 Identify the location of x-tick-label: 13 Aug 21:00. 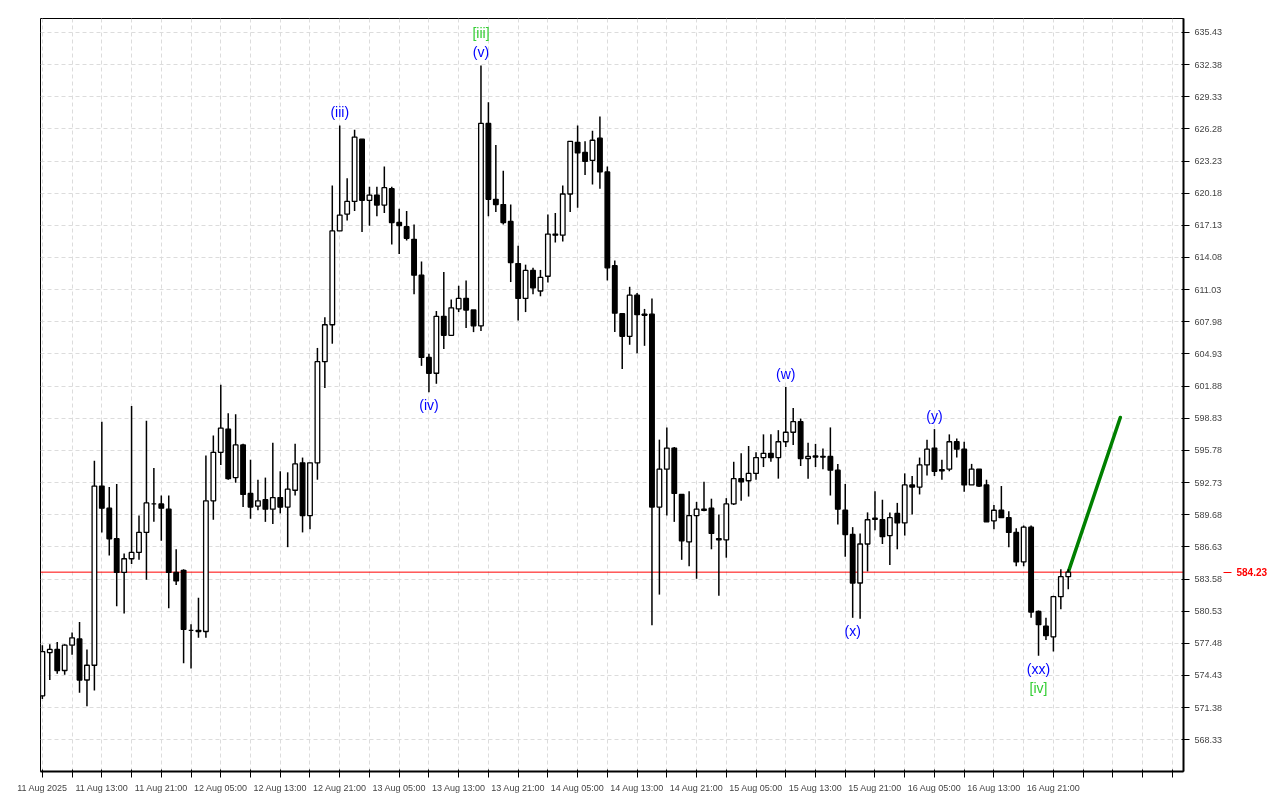
(518, 787).